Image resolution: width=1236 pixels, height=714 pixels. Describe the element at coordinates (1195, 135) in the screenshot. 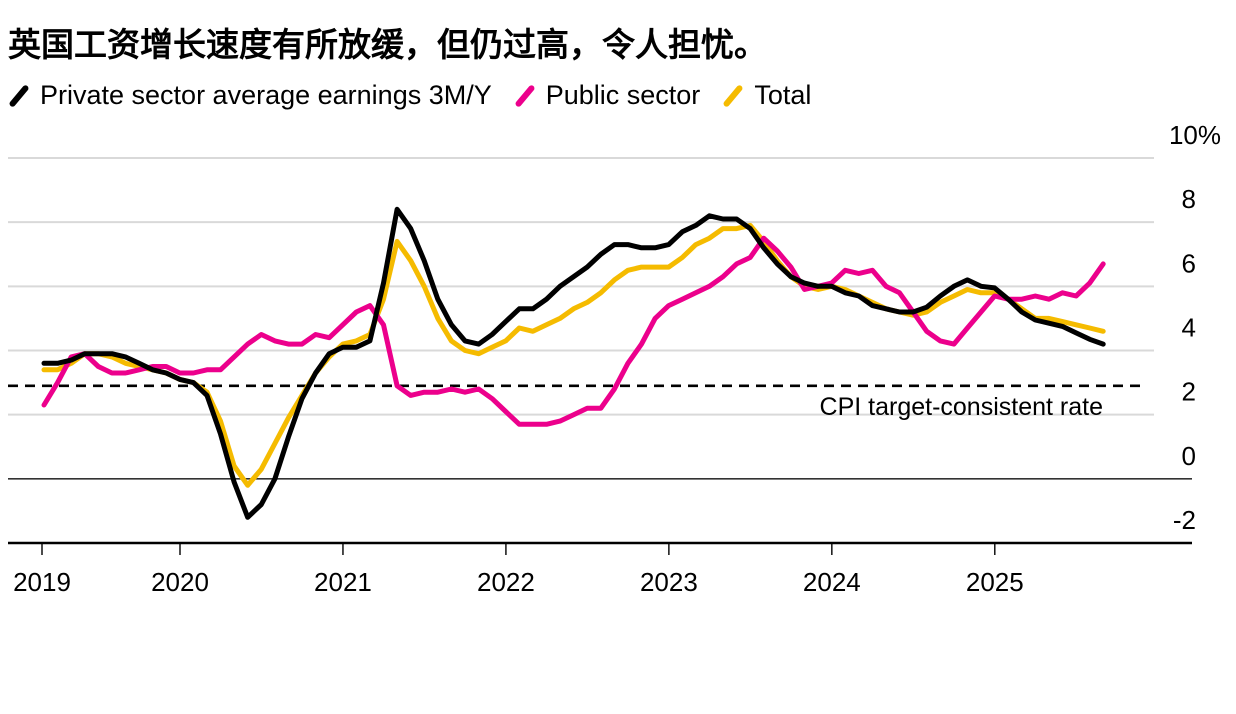

I see `y-tick-label: 10%` at that location.